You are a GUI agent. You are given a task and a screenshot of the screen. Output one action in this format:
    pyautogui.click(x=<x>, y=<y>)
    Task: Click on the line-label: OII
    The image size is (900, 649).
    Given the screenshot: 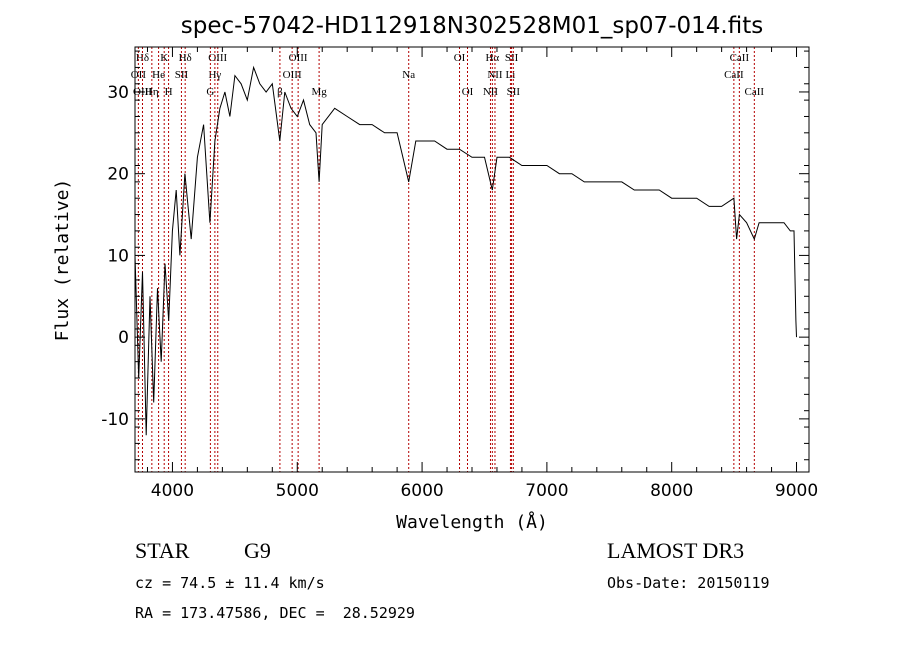 What is the action you would take?
    pyautogui.click(x=139, y=75)
    